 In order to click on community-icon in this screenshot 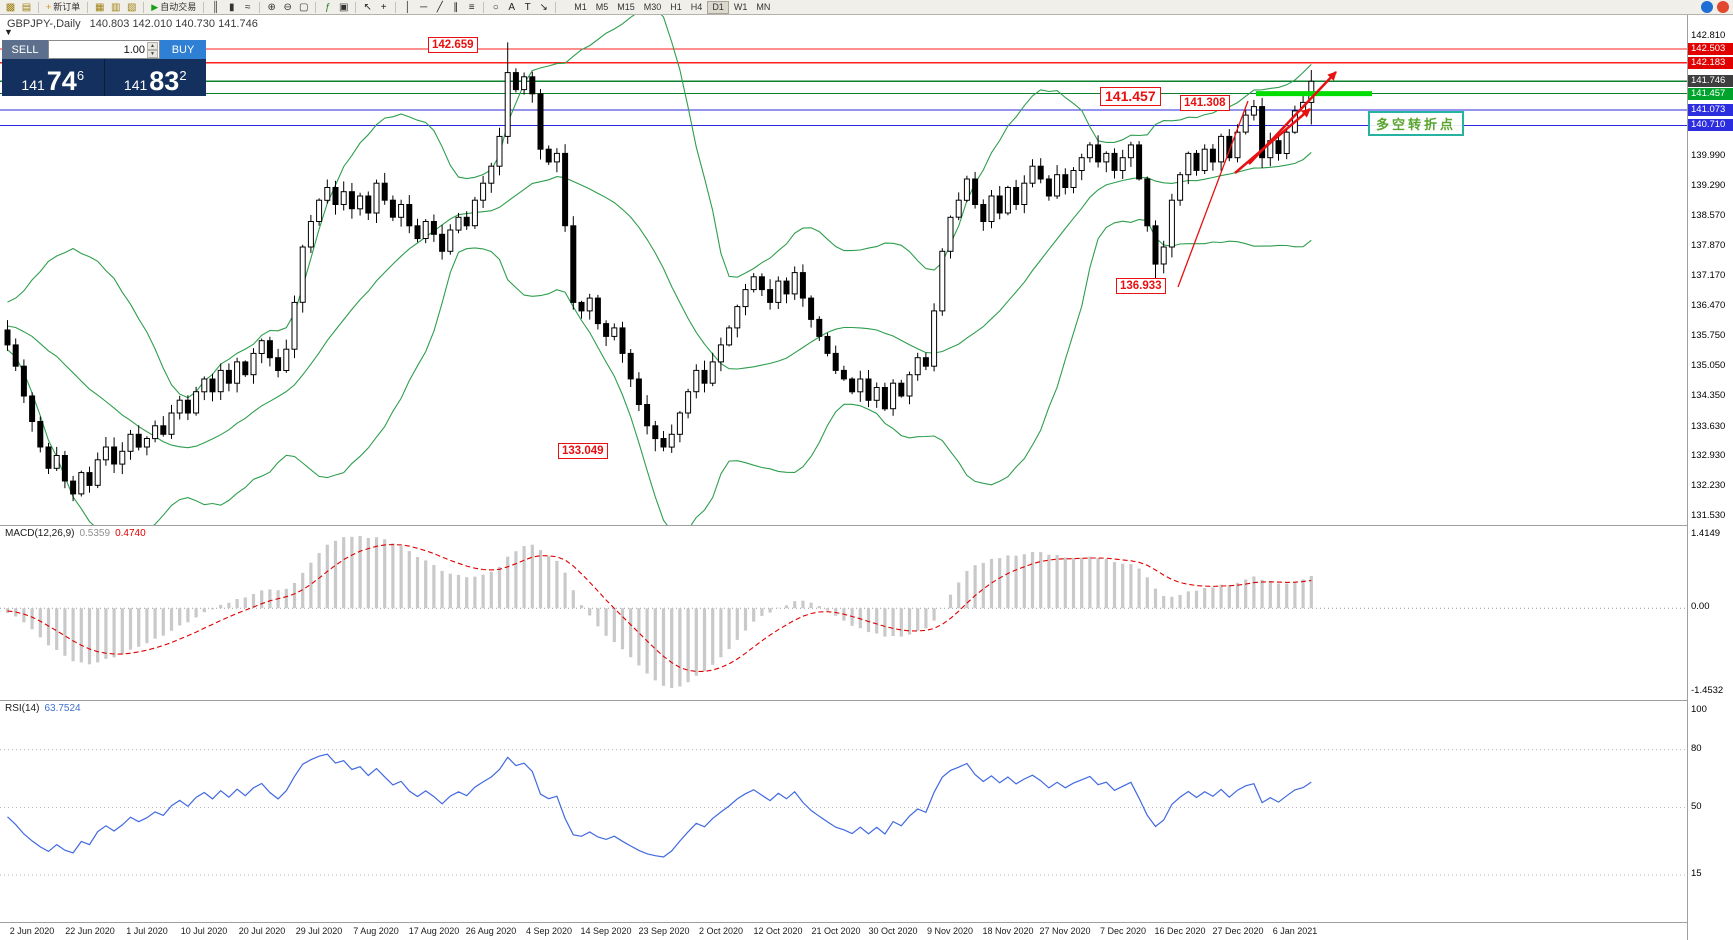, I will do `click(1707, 7)`.